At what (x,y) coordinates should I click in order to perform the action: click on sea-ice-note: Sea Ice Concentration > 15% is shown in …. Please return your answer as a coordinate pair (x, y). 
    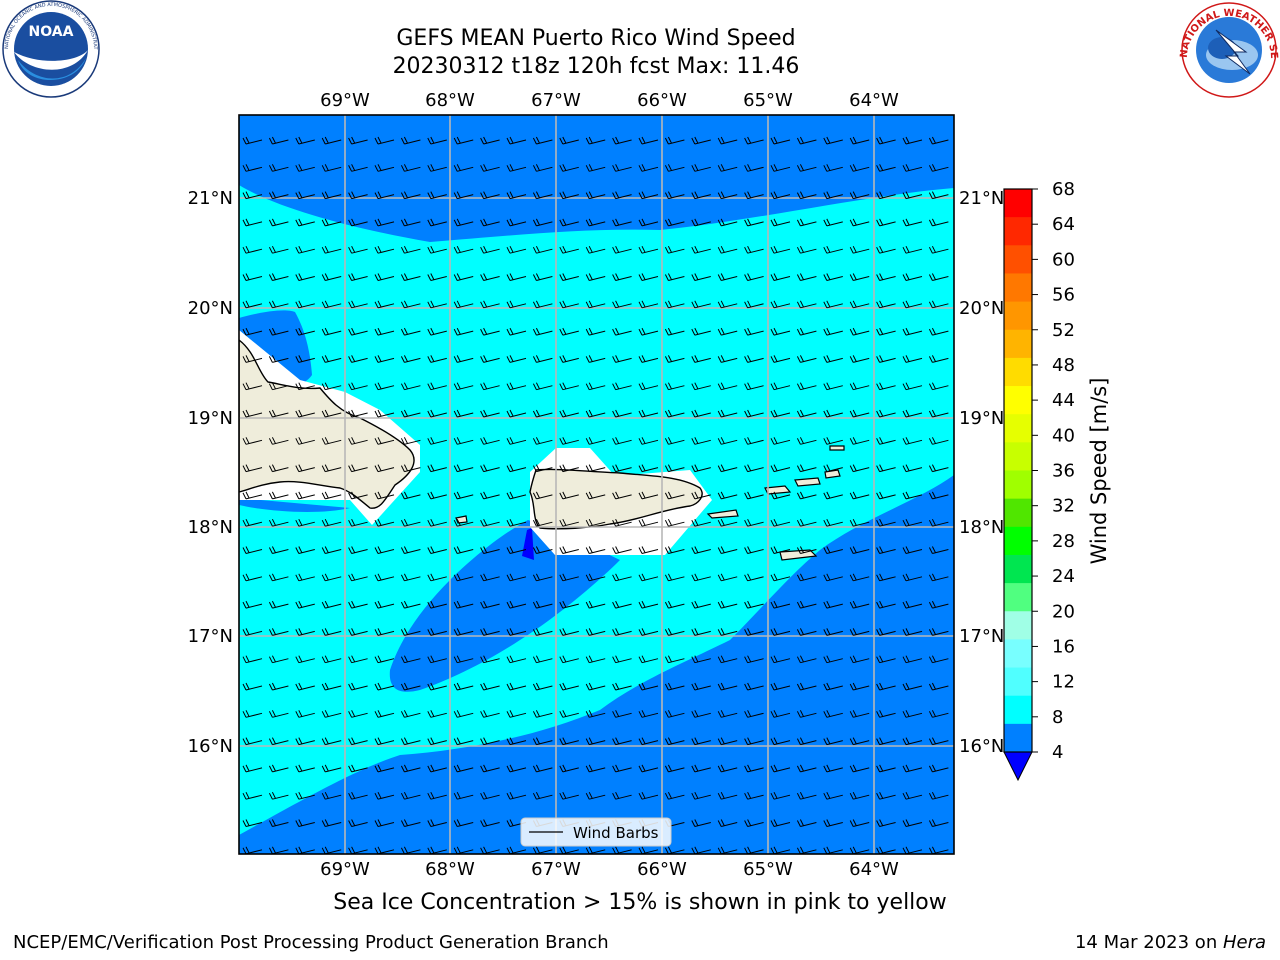
    Looking at the image, I should click on (640, 902).